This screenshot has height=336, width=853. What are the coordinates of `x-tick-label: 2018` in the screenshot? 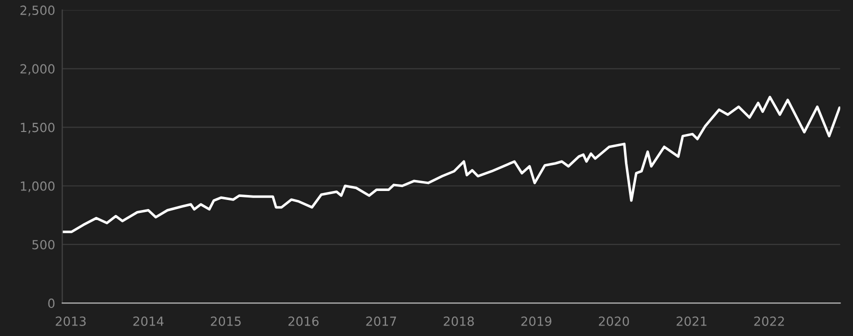 It's located at (459, 321).